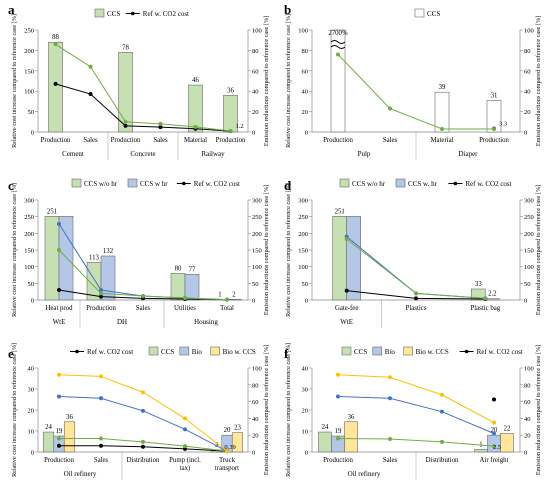 The image size is (550, 499). Describe the element at coordinates (529, 217) in the screenshot. I see `y2-tick-label: 250` at that location.